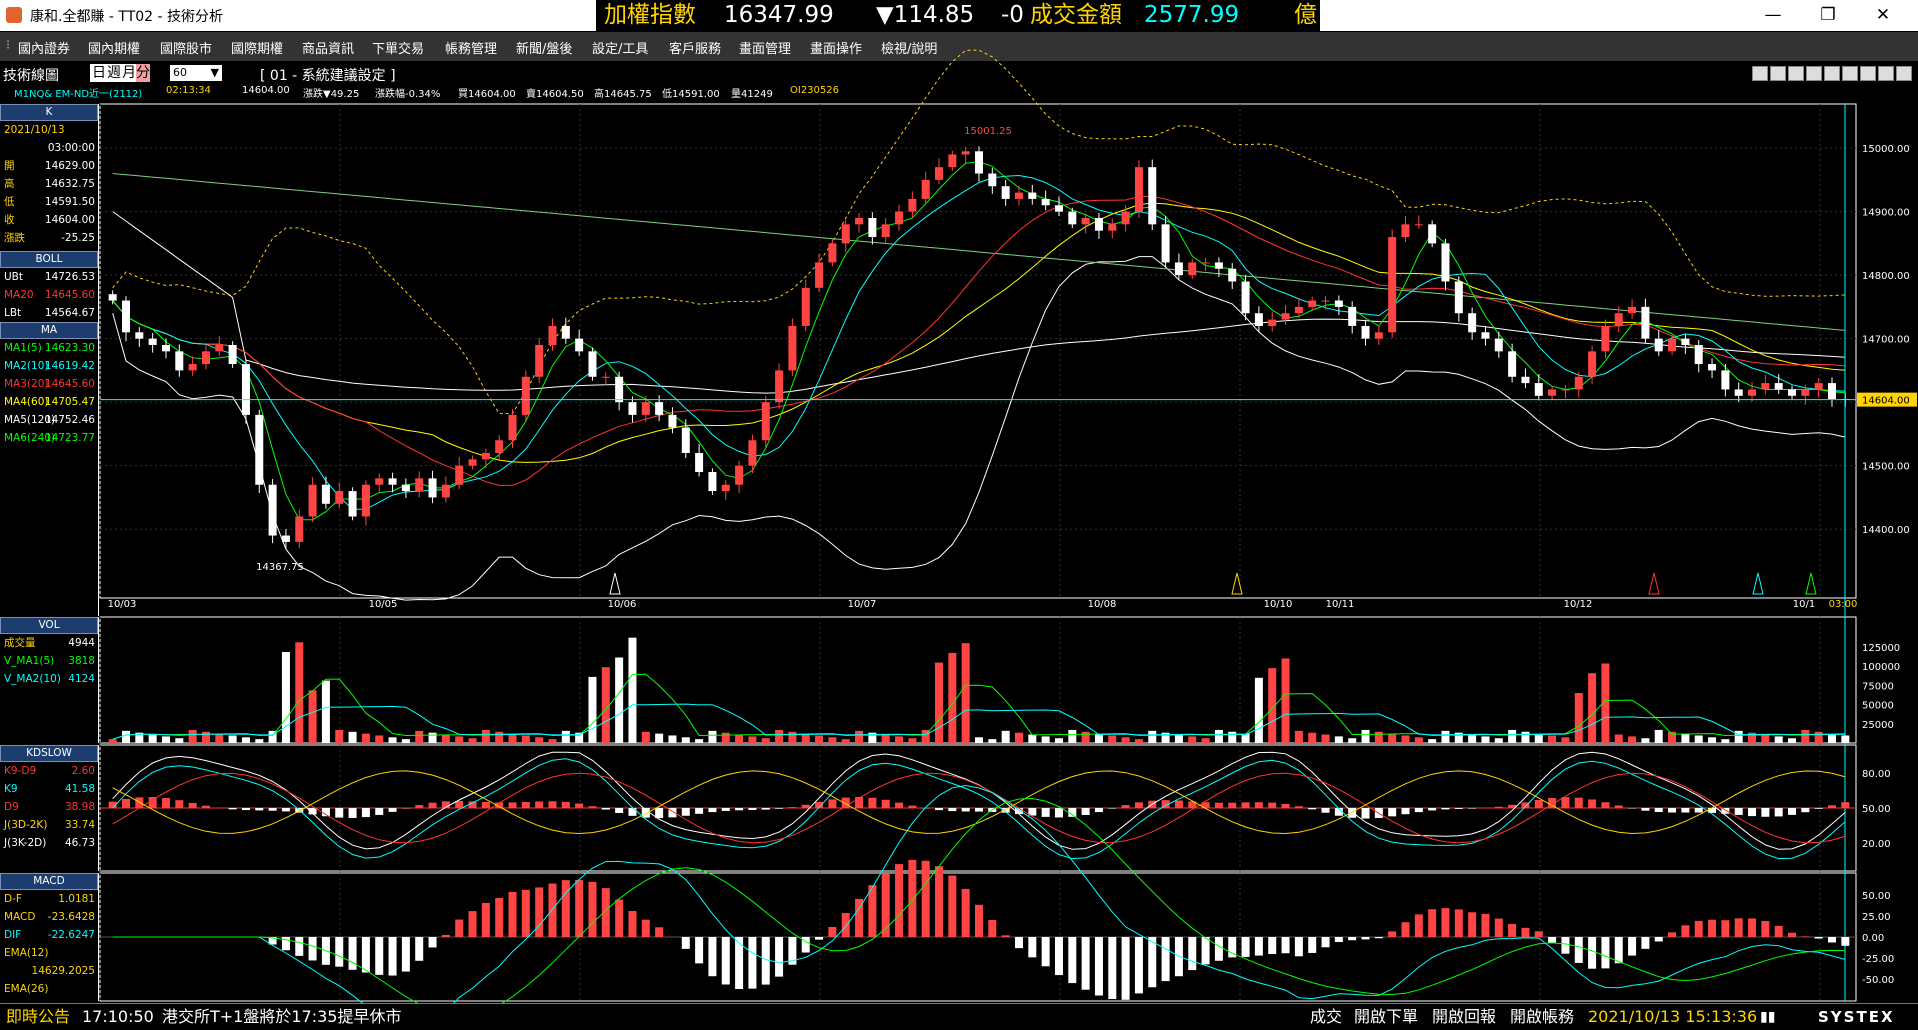 Image resolution: width=1918 pixels, height=1030 pixels. I want to click on open-account-button: 開啟帳務, so click(1542, 1017).